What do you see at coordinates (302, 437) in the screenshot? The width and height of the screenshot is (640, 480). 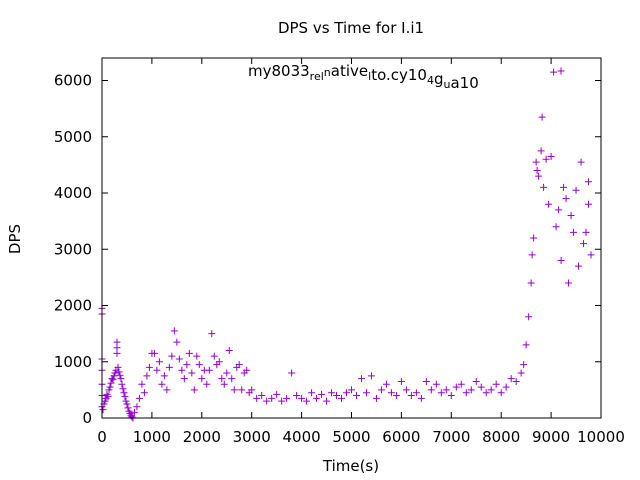 I see `x-tick-label: 4000` at bounding box center [302, 437].